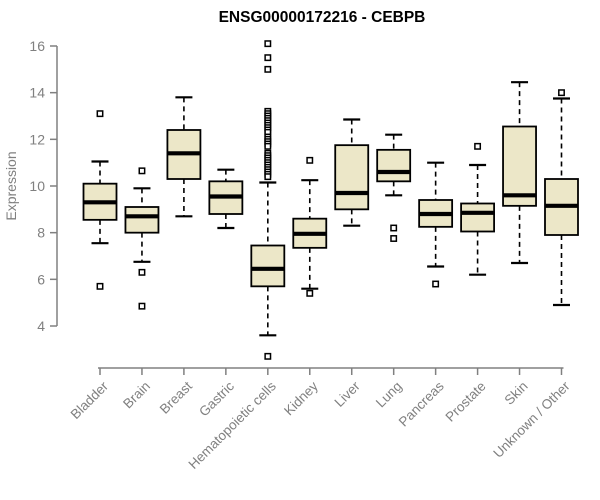  What do you see at coordinates (184, 157) in the screenshot?
I see `box-breast` at bounding box center [184, 157].